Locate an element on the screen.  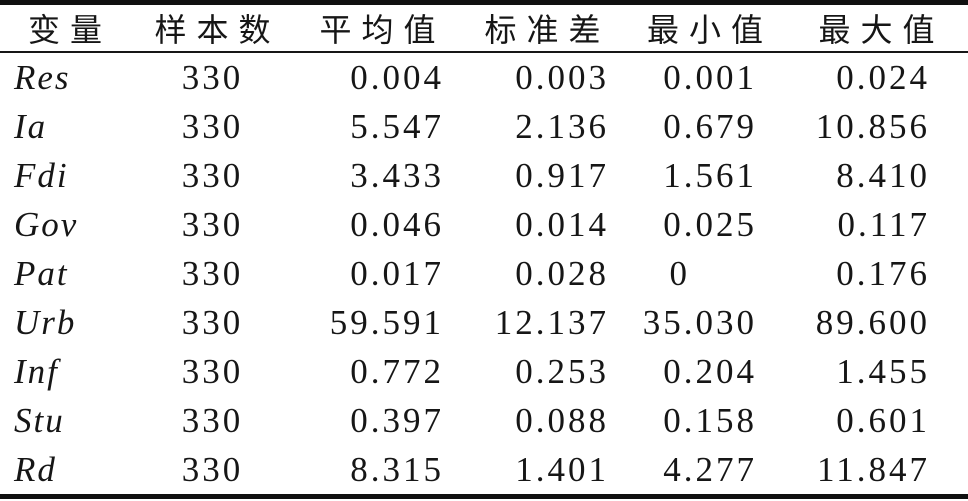
max-cell: 0.117 is located at coordinates (883, 224).